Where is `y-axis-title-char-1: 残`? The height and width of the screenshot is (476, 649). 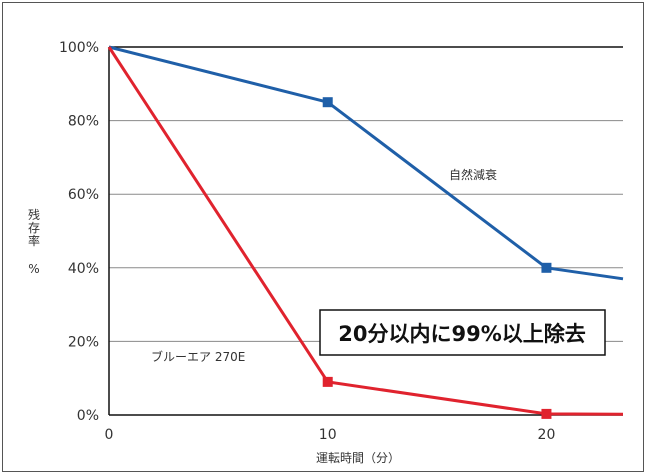
y-axis-title-char-1: 残 is located at coordinates (34, 215).